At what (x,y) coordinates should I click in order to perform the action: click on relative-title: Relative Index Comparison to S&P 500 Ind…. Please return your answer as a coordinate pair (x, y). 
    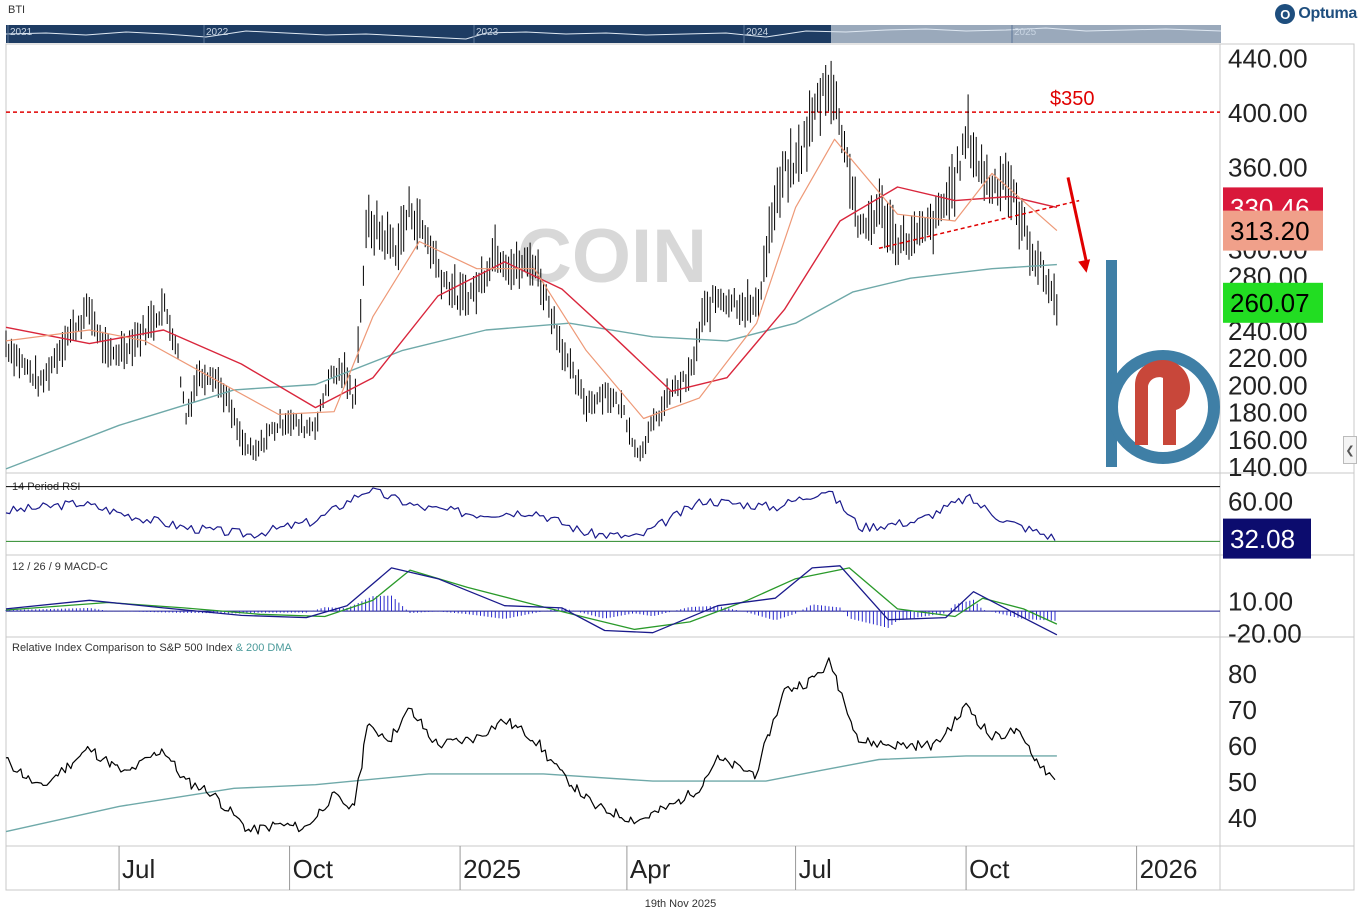
    Looking at the image, I should click on (152, 648).